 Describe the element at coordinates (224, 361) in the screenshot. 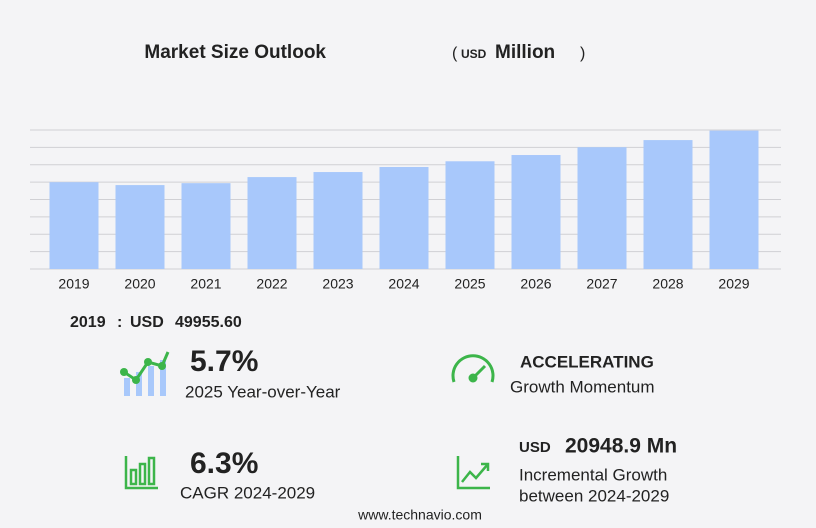

I see `yoy-value: 5.7%` at that location.